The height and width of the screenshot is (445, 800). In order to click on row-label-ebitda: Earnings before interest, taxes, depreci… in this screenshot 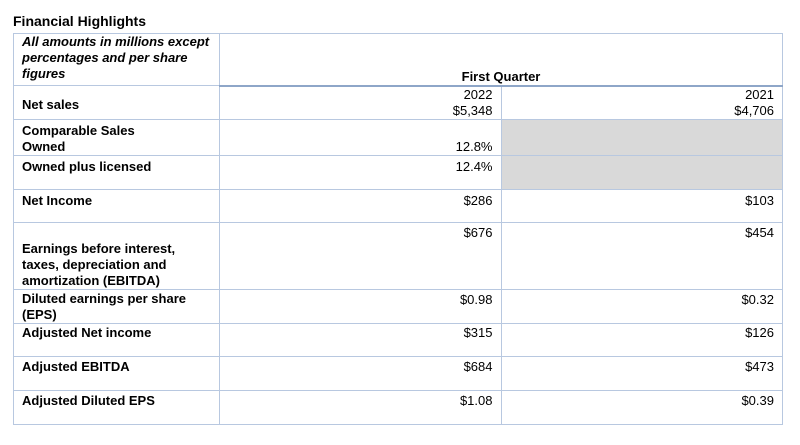, I will do `click(116, 256)`.